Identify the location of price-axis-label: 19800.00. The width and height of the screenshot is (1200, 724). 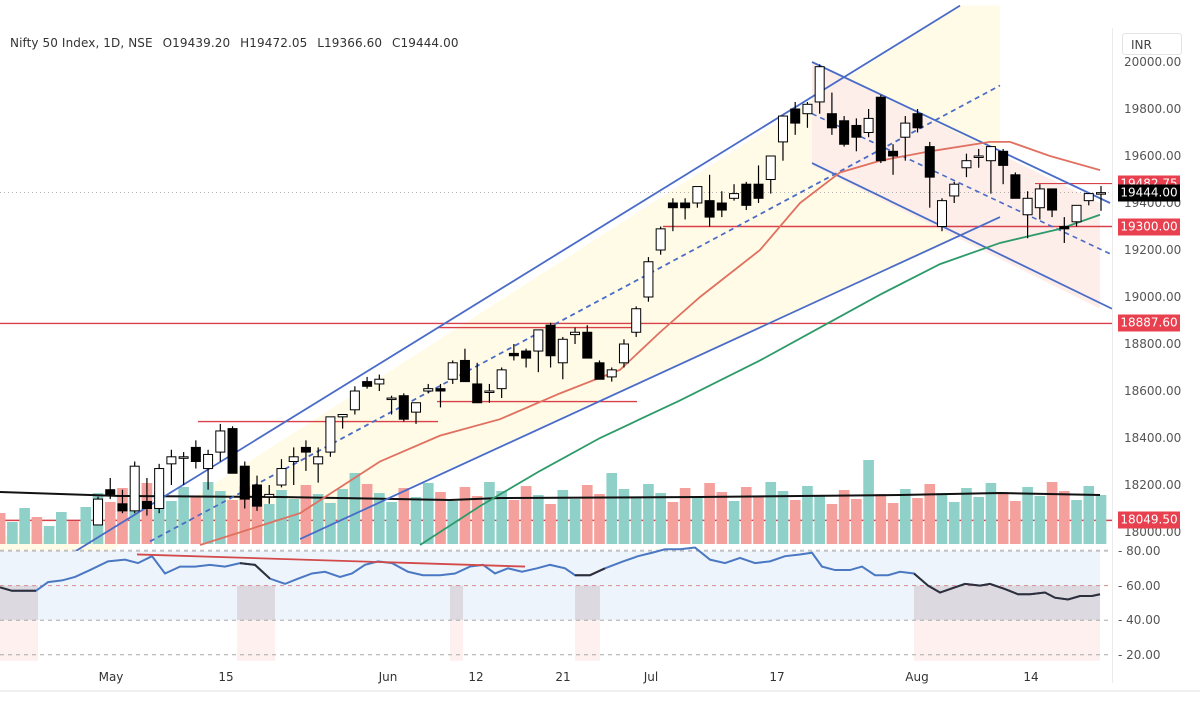
(1153, 109).